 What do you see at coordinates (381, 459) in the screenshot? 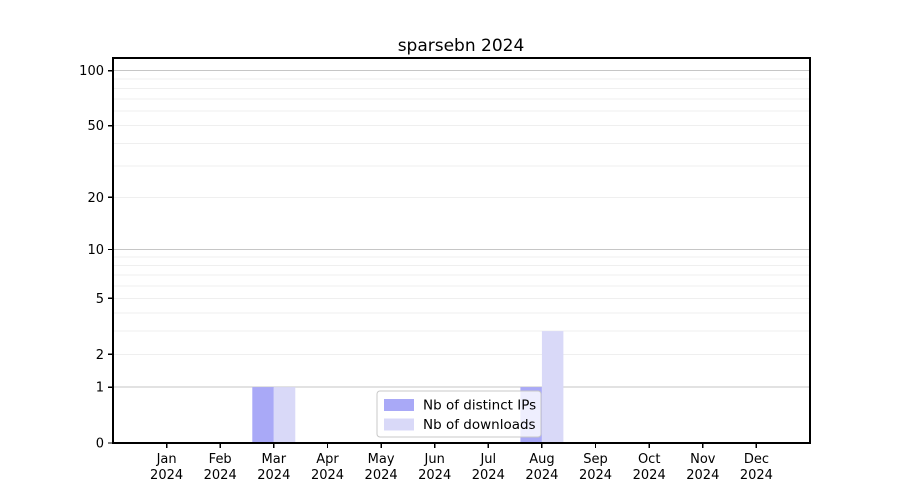
I see `x-tick-label-month: May` at bounding box center [381, 459].